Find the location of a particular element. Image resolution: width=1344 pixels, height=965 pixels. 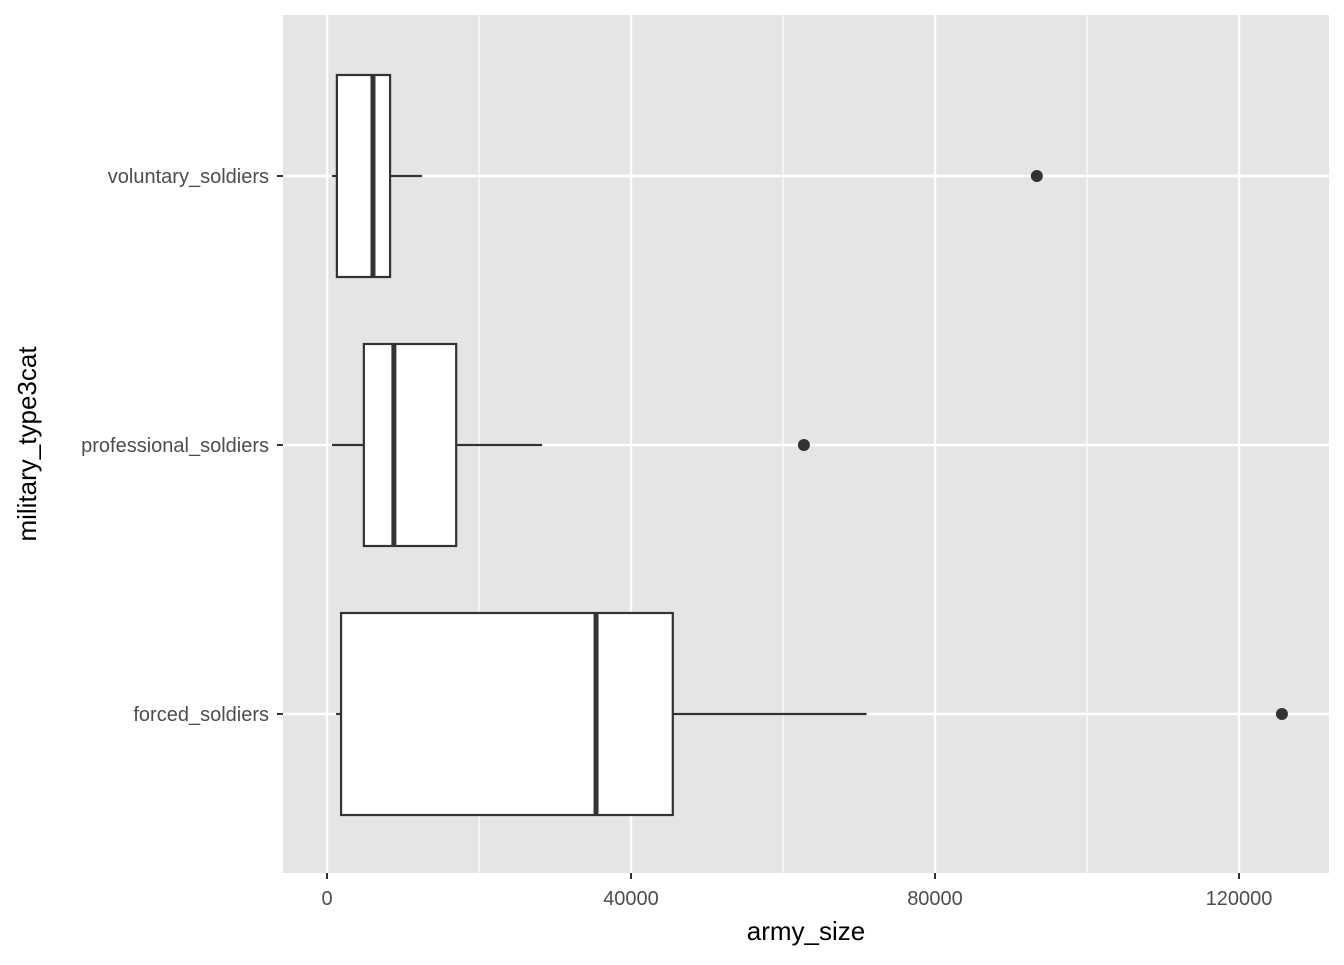

y-tick-label: voluntary_soldiers is located at coordinates (188, 177).